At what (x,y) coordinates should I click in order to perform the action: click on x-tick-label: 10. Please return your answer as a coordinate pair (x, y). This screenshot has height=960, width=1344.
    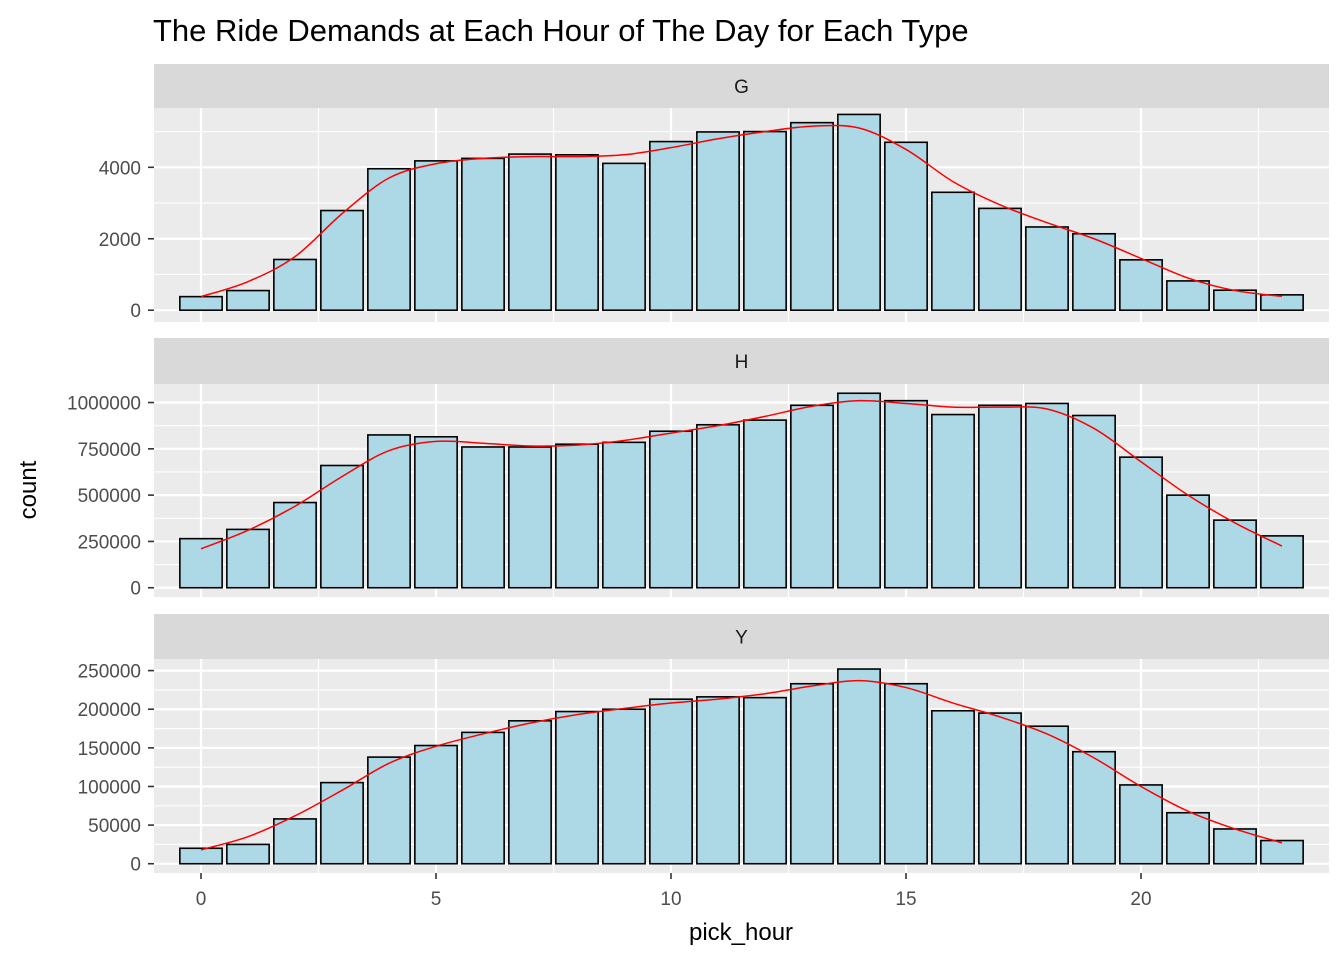
    Looking at the image, I should click on (670, 899).